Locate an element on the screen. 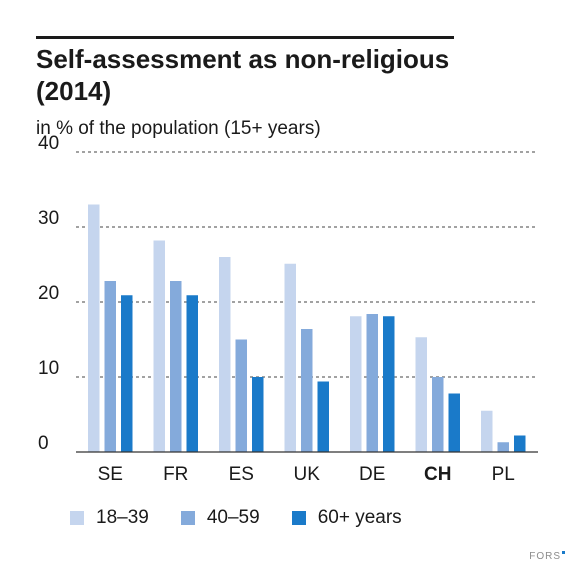 This screenshot has height=570, width=575. y-tick-label: 20 is located at coordinates (48, 293).